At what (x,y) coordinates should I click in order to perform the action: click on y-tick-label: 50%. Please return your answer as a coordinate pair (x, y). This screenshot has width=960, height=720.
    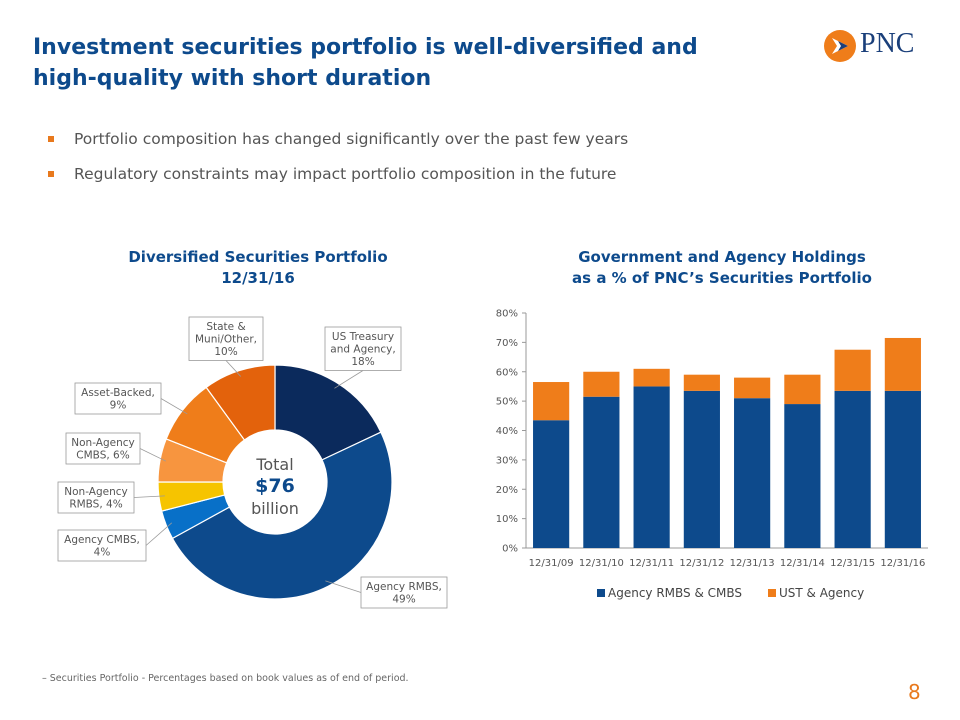
    Looking at the image, I should click on (507, 402).